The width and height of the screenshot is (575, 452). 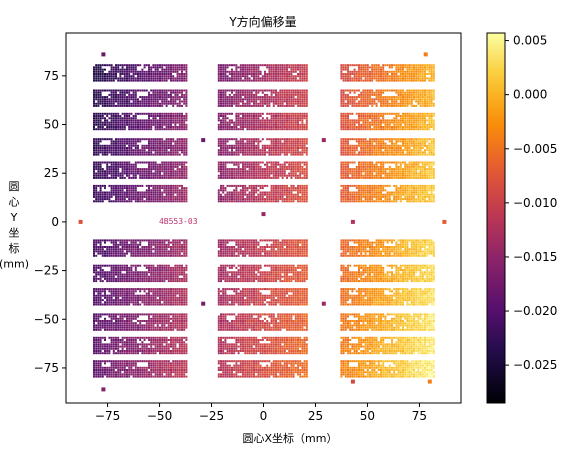 I want to click on die-block-c0-r0, so click(x=140, y=73).